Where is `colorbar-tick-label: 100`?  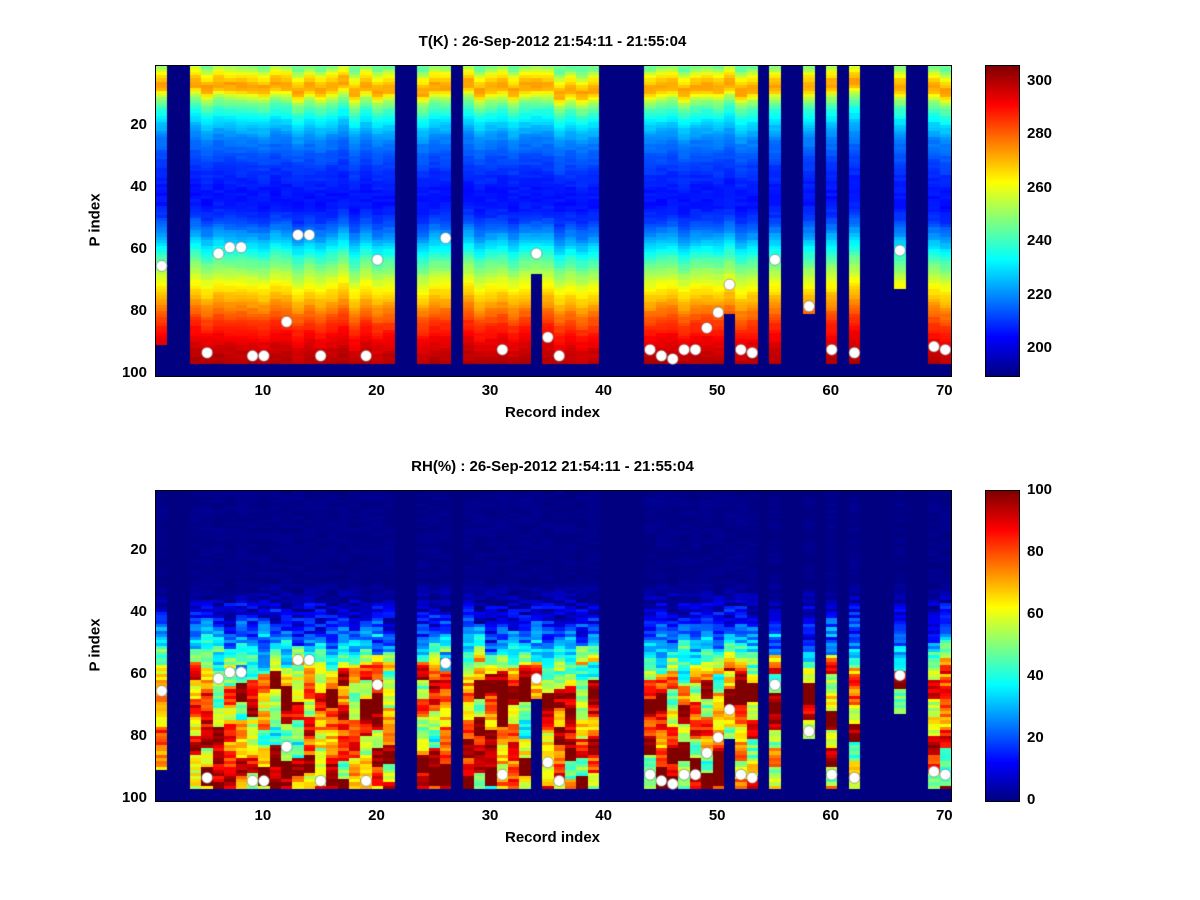 colorbar-tick-label: 100 is located at coordinates (1040, 489).